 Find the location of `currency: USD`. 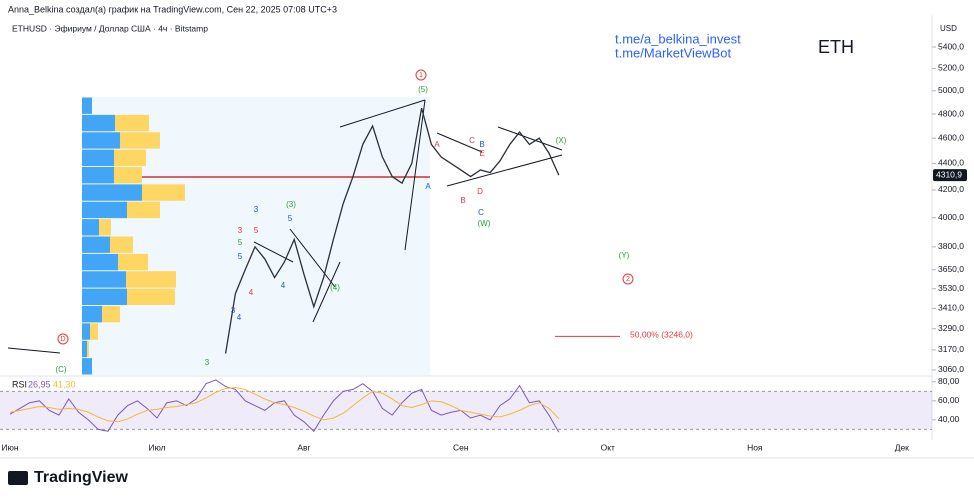

currency: USD is located at coordinates (948, 28).